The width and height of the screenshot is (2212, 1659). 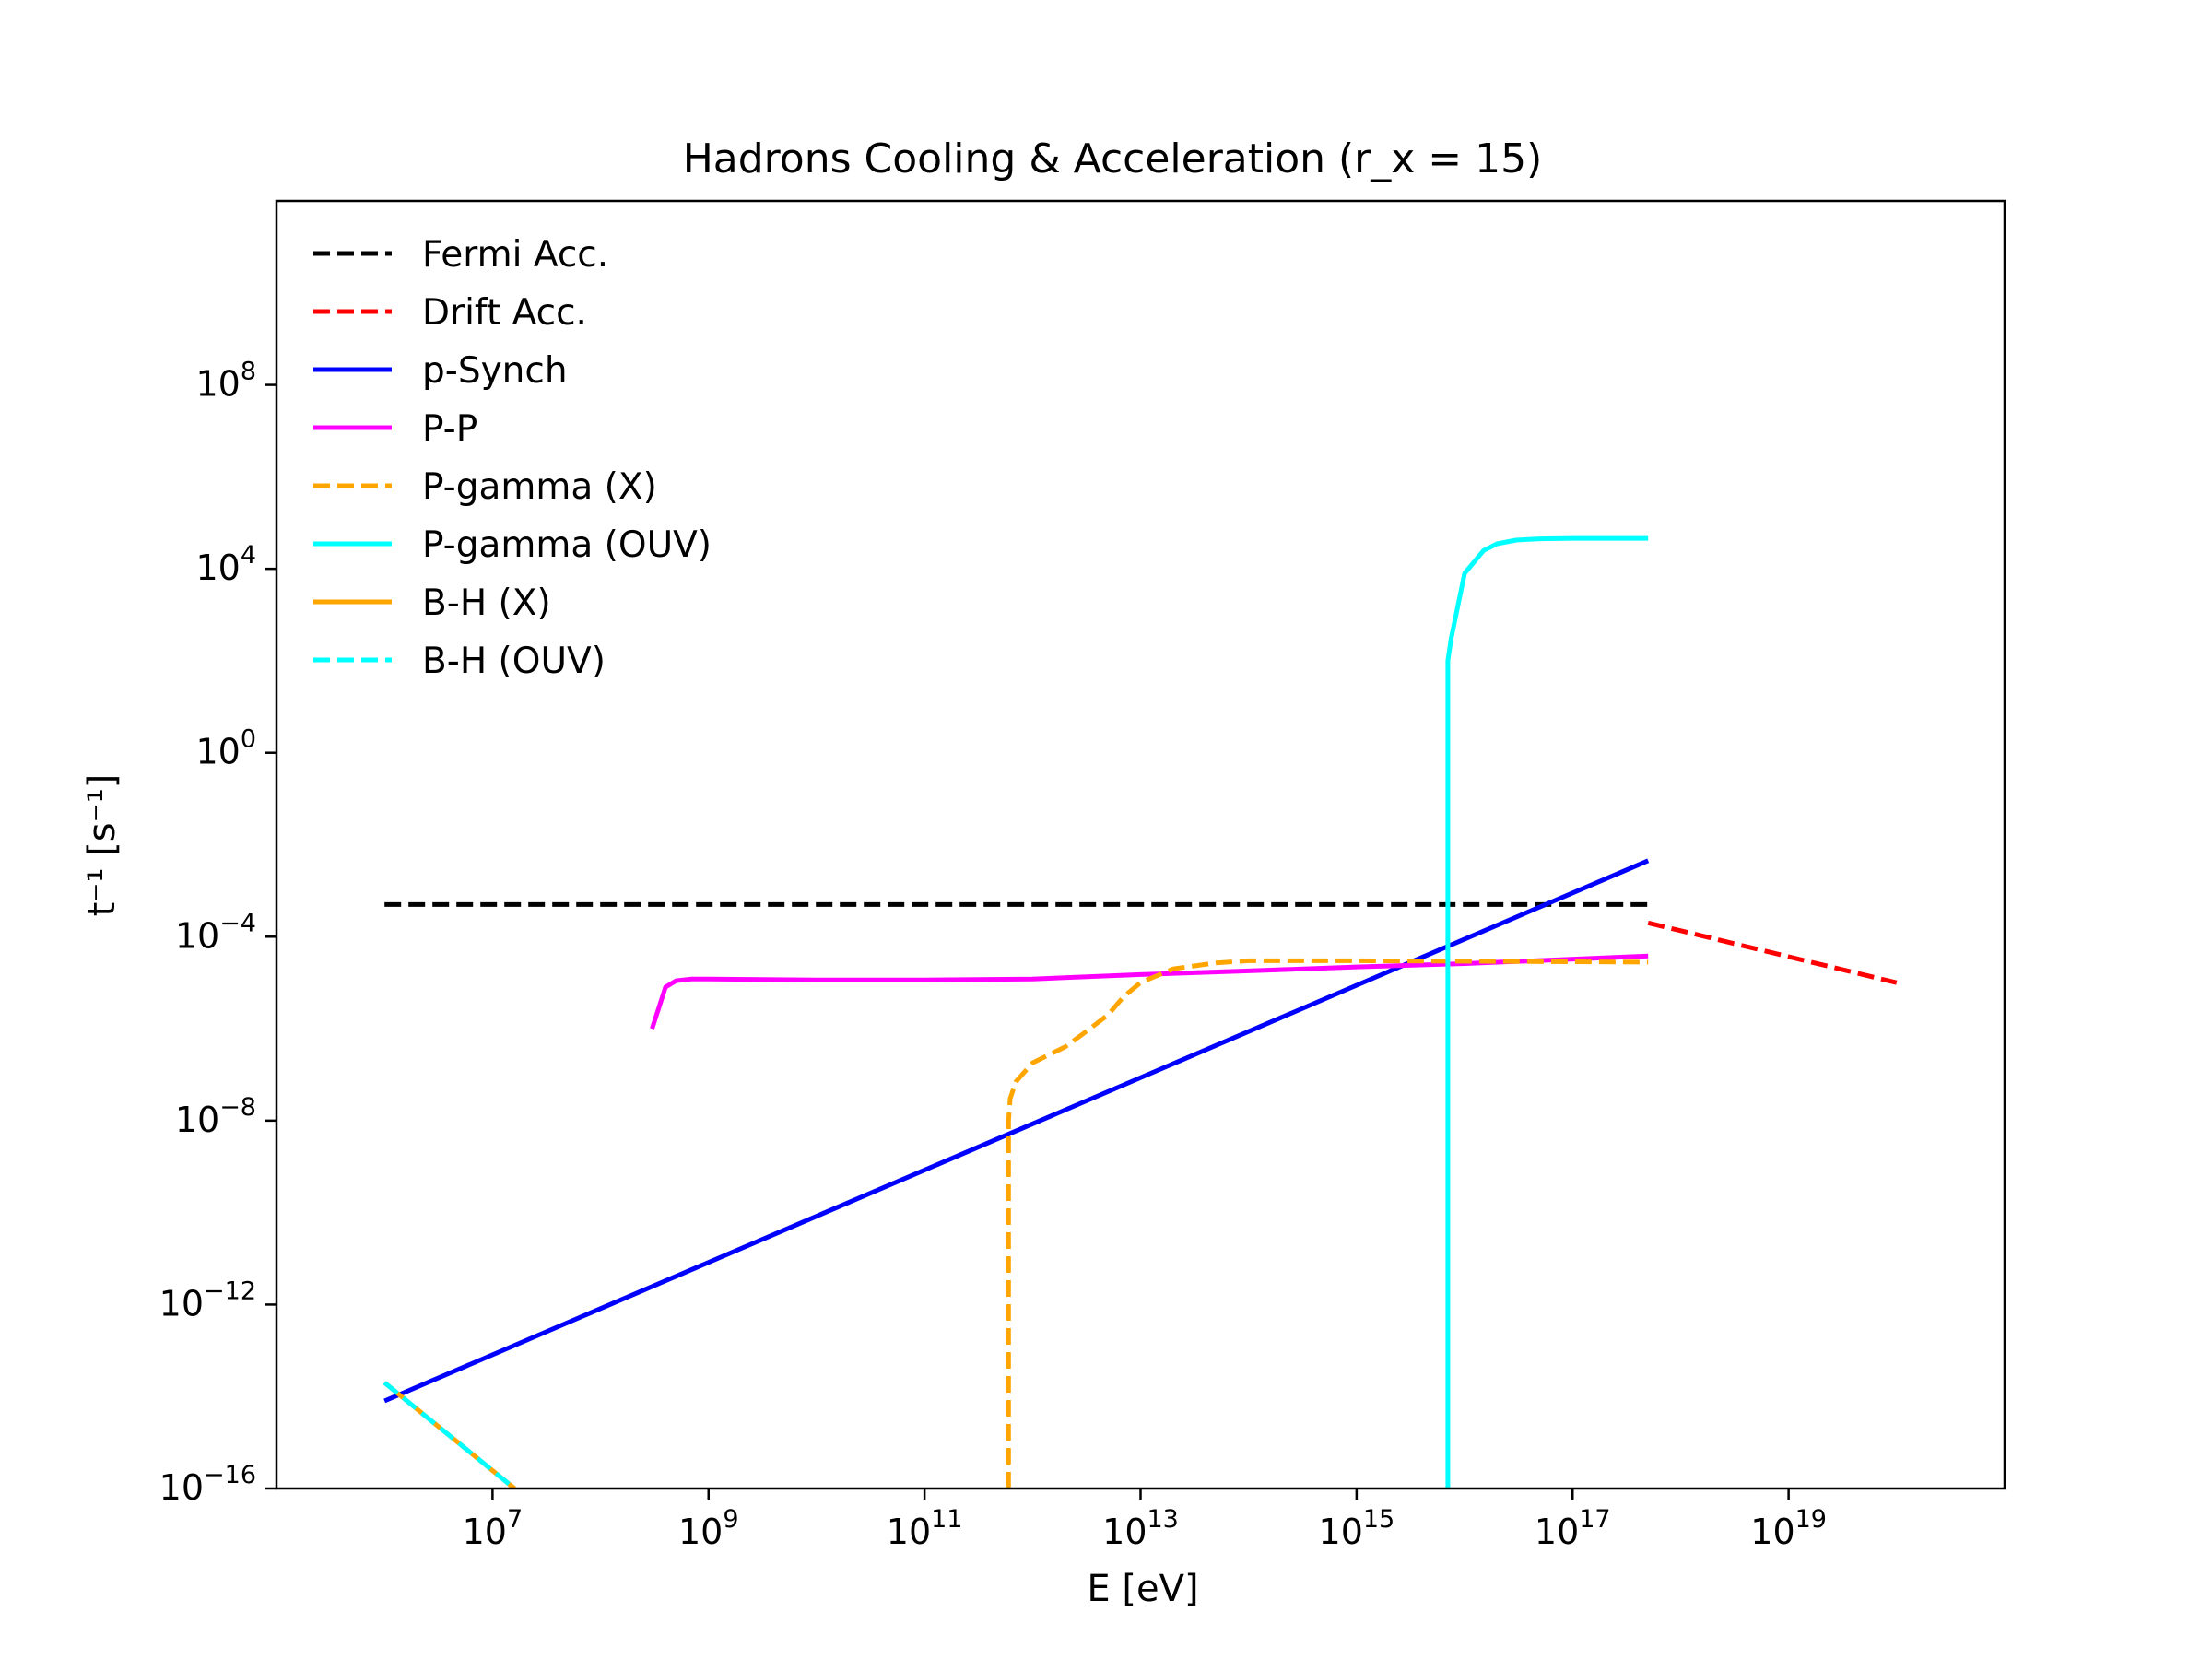 I want to click on legend-label: B-H (X), so click(x=486, y=603).